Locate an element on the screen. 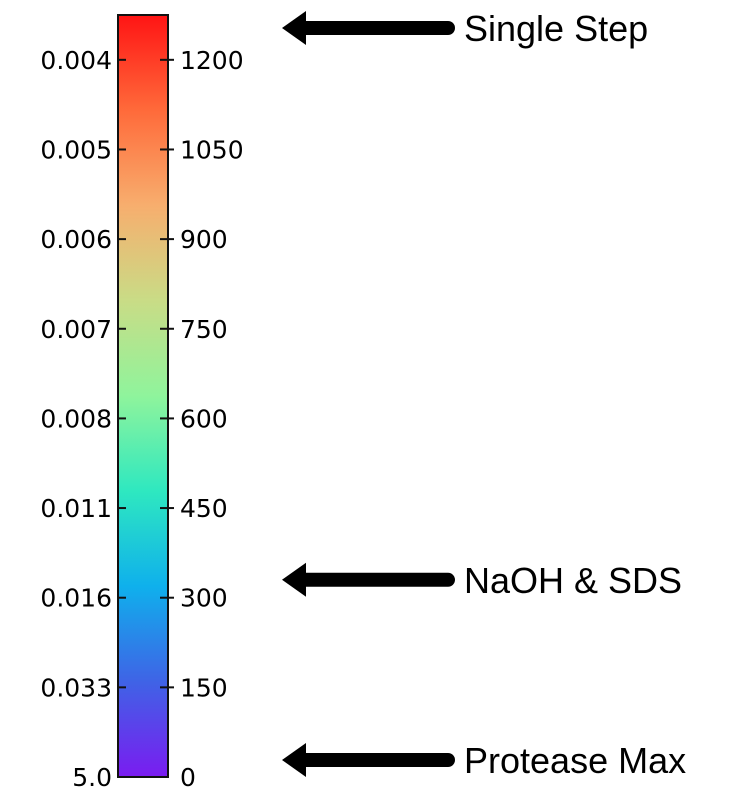 The image size is (735, 790). left-tick-label: 0.033 is located at coordinates (76, 687).